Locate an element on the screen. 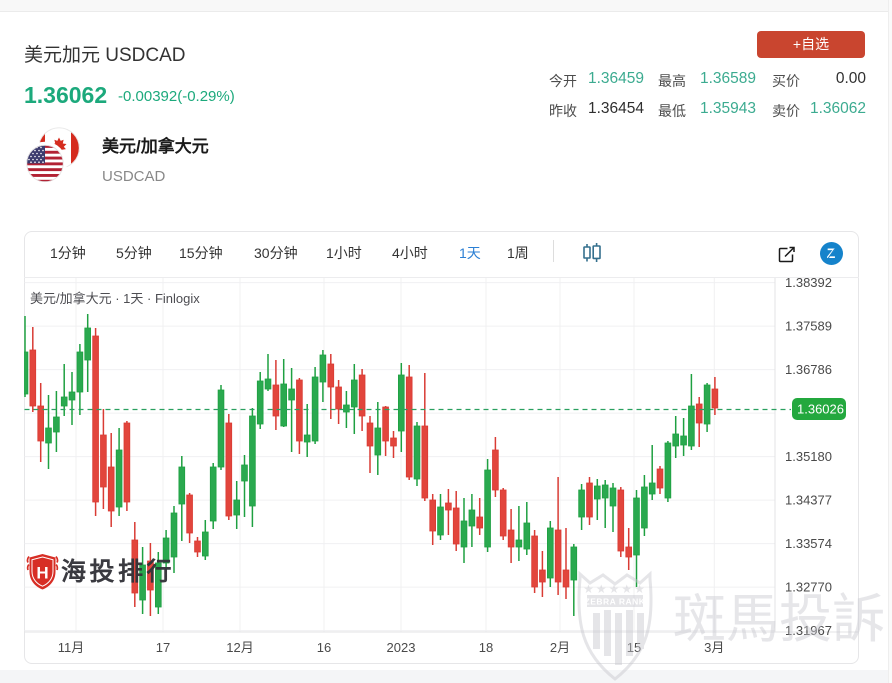 The image size is (892, 683). svg-text: 1.36786 is located at coordinates (808, 369).